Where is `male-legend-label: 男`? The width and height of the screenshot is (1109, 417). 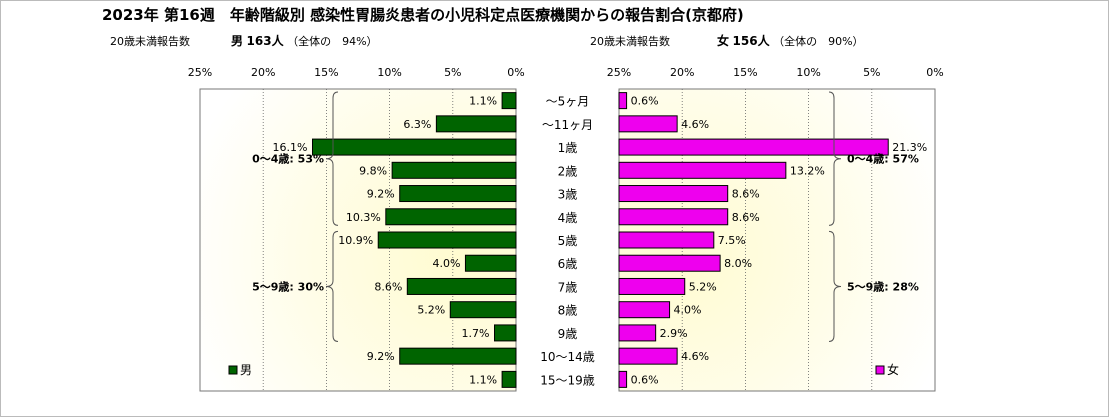
male-legend-label: 男 is located at coordinates (246, 370).